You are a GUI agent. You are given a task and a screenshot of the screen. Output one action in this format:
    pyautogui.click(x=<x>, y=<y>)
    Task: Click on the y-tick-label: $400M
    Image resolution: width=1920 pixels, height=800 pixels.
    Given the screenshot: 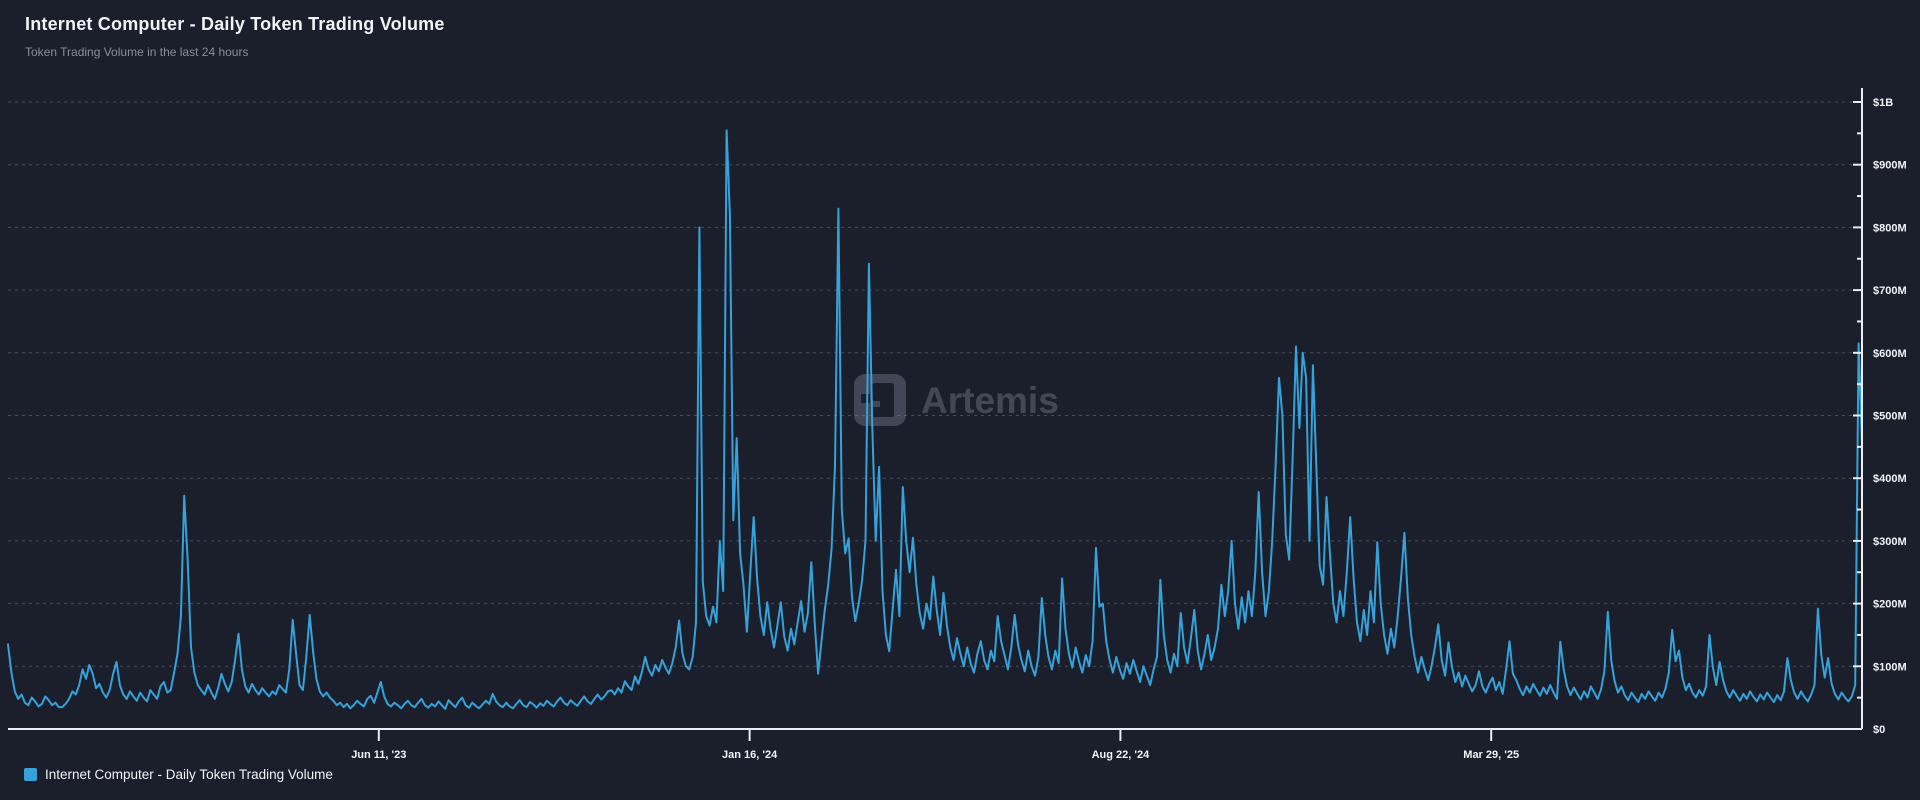 What is the action you would take?
    pyautogui.click(x=1890, y=479)
    